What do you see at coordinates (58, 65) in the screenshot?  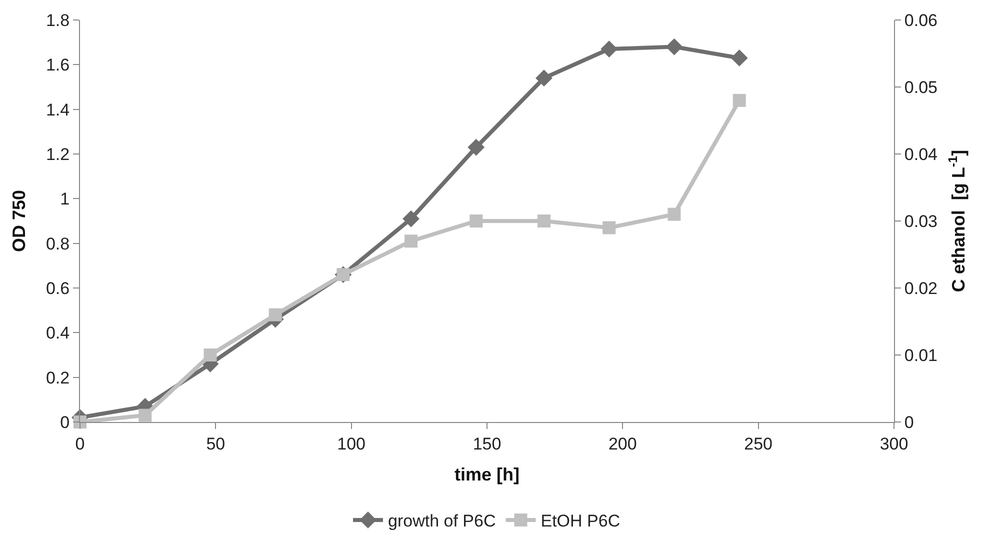 I see `y-tick-label: 1.6` at bounding box center [58, 65].